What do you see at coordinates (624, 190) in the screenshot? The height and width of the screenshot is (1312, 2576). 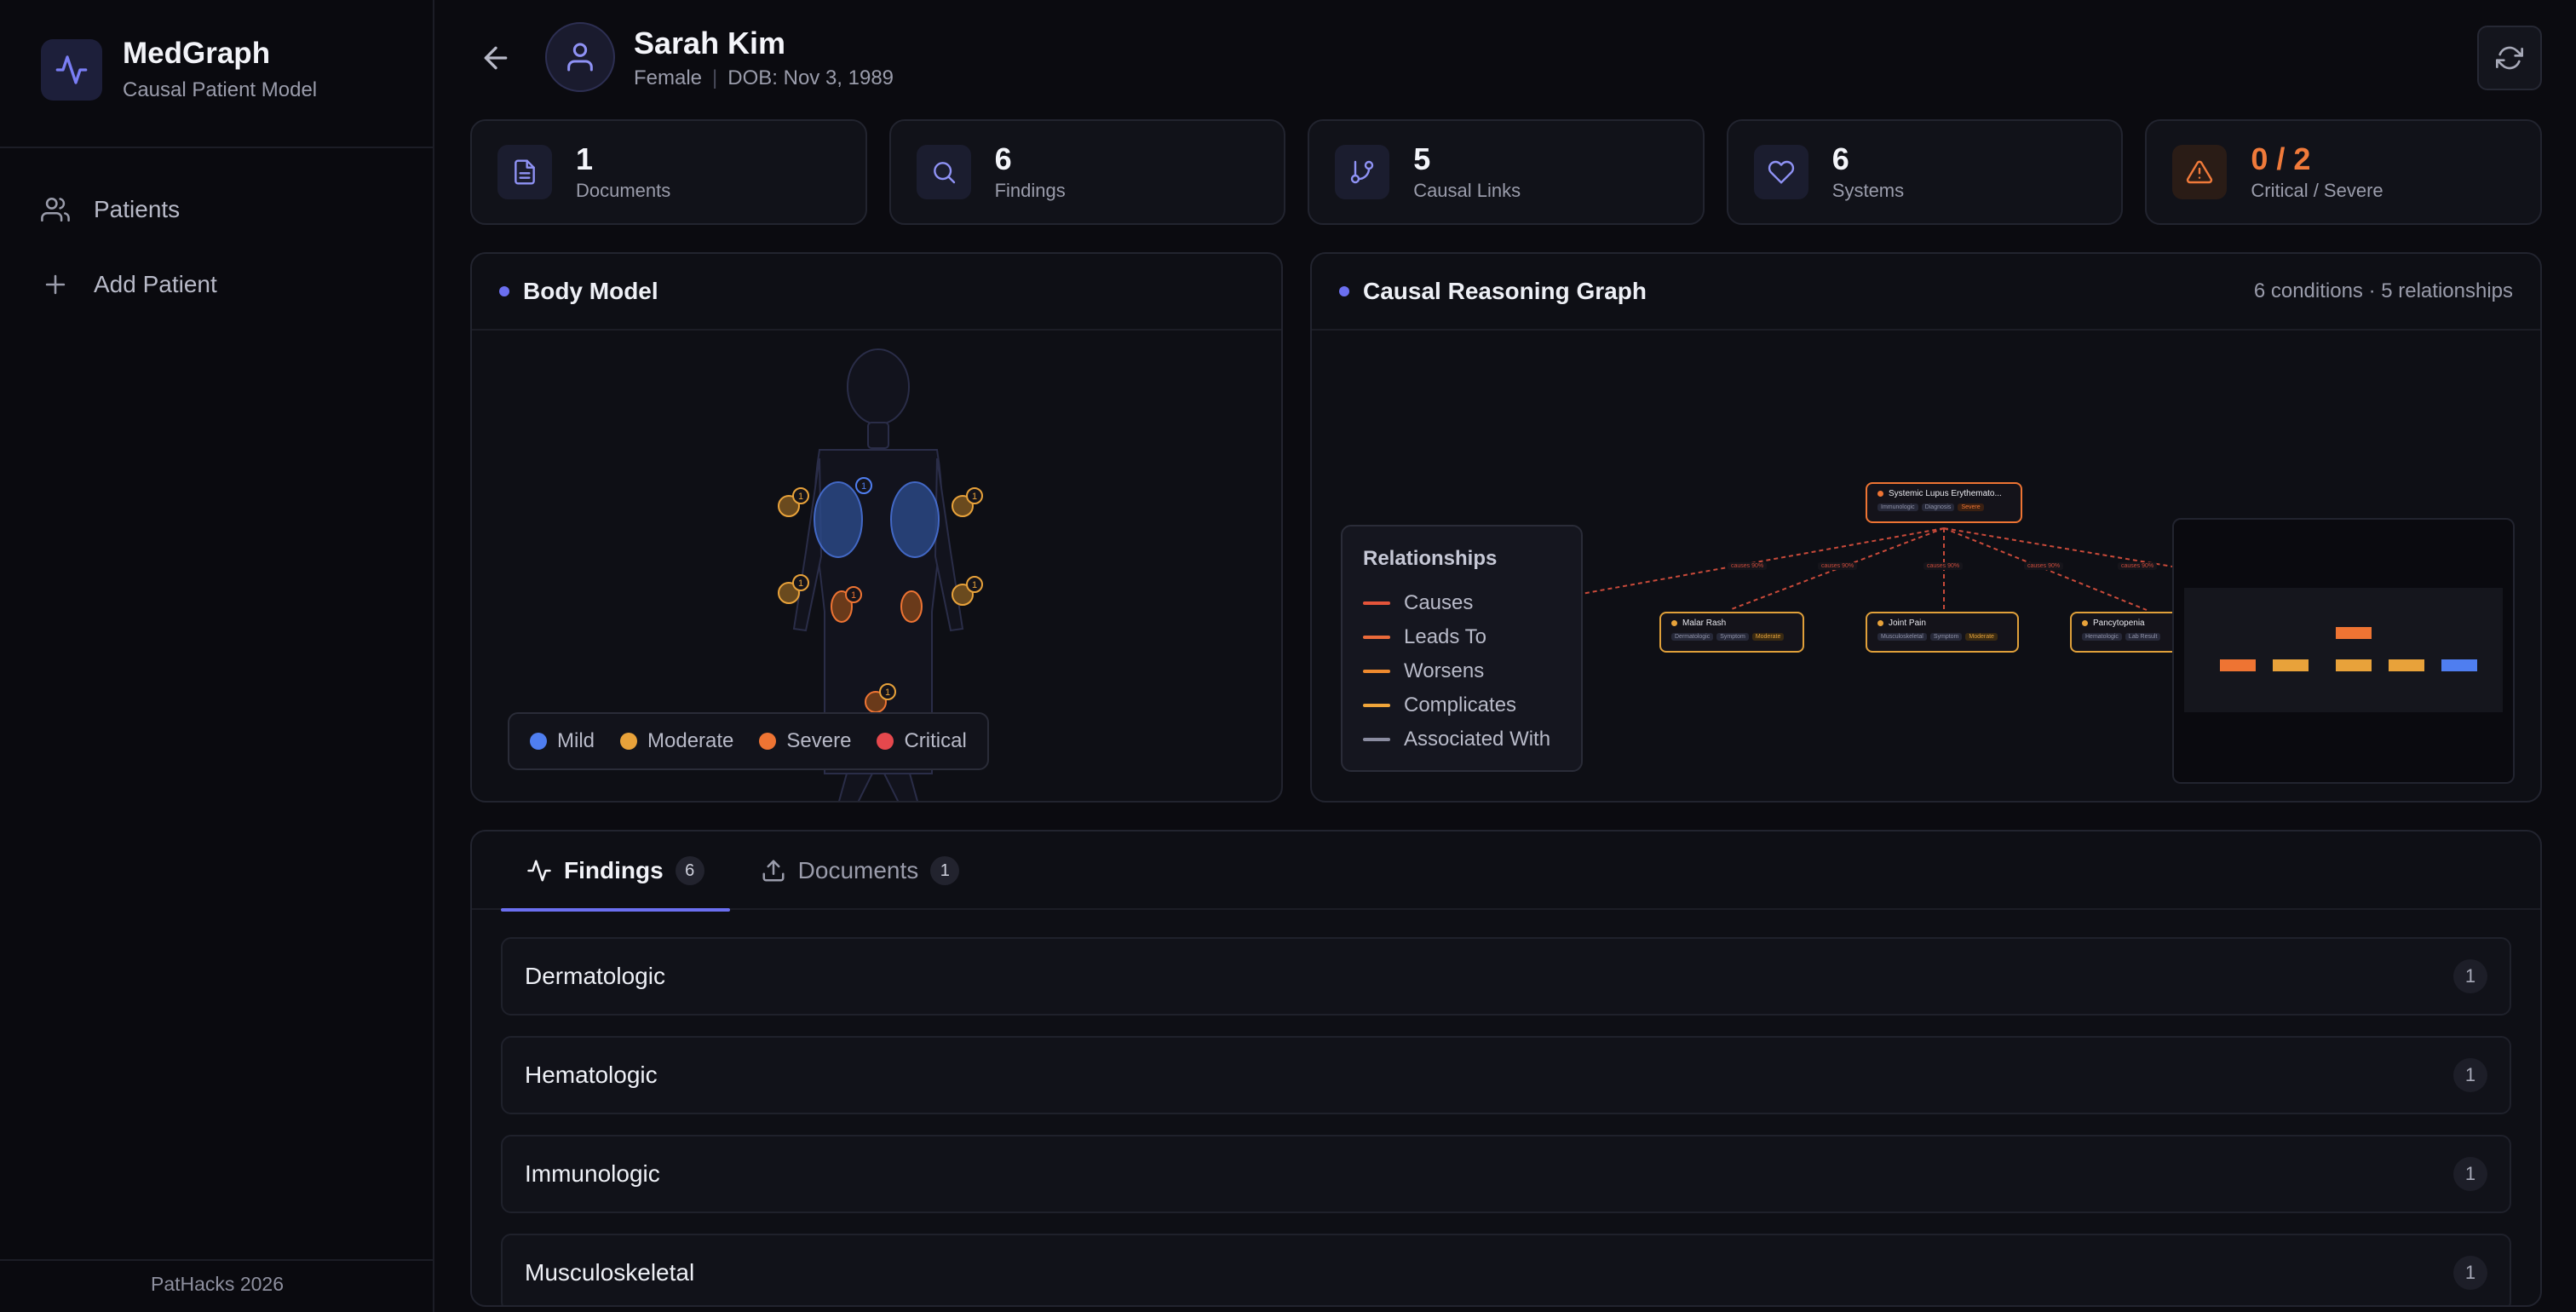 I see `stat-label: Documents` at bounding box center [624, 190].